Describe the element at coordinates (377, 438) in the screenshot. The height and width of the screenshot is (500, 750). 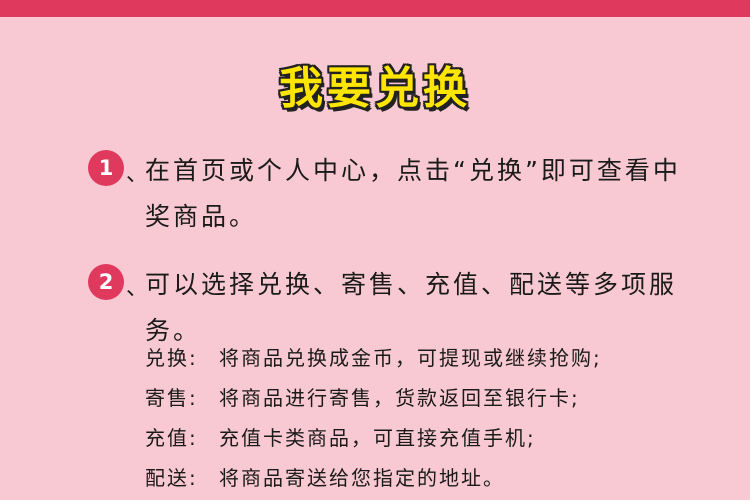
I see `detail-text: 充值卡类商品，可直接充值手机;` at that location.